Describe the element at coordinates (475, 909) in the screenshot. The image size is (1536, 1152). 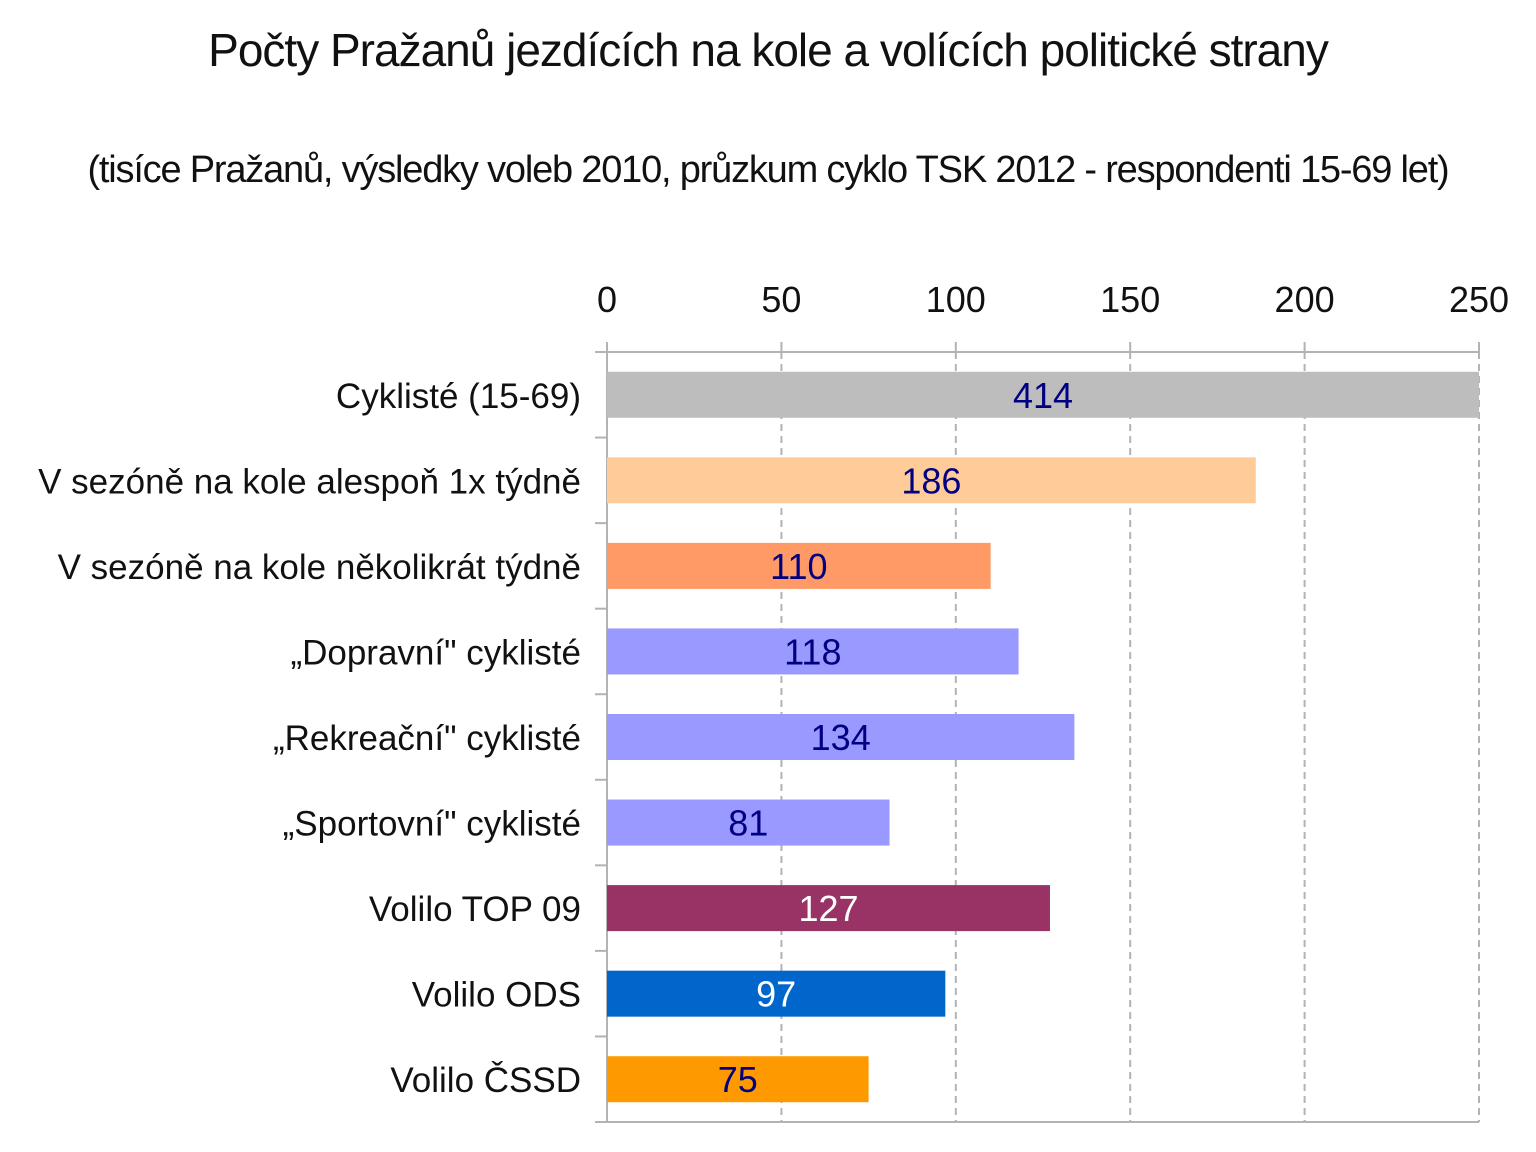
I see `category-label-7: Volilo TOP 09` at that location.